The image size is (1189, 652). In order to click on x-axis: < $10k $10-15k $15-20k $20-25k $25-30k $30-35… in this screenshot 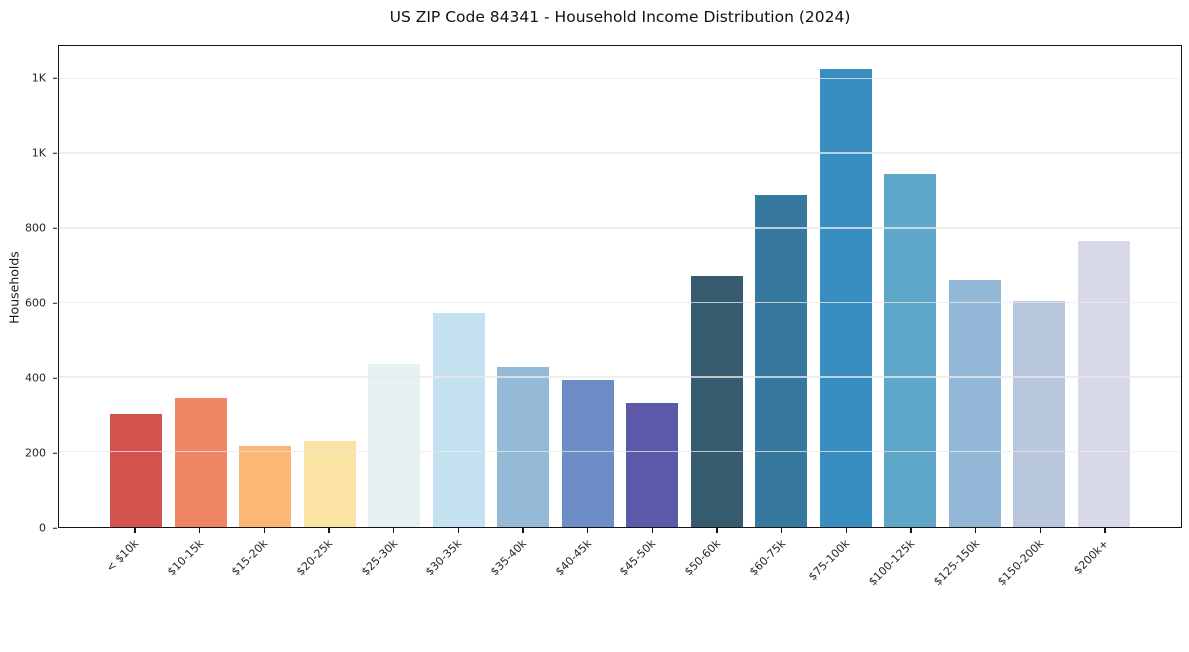, I will do `click(620, 559)`.